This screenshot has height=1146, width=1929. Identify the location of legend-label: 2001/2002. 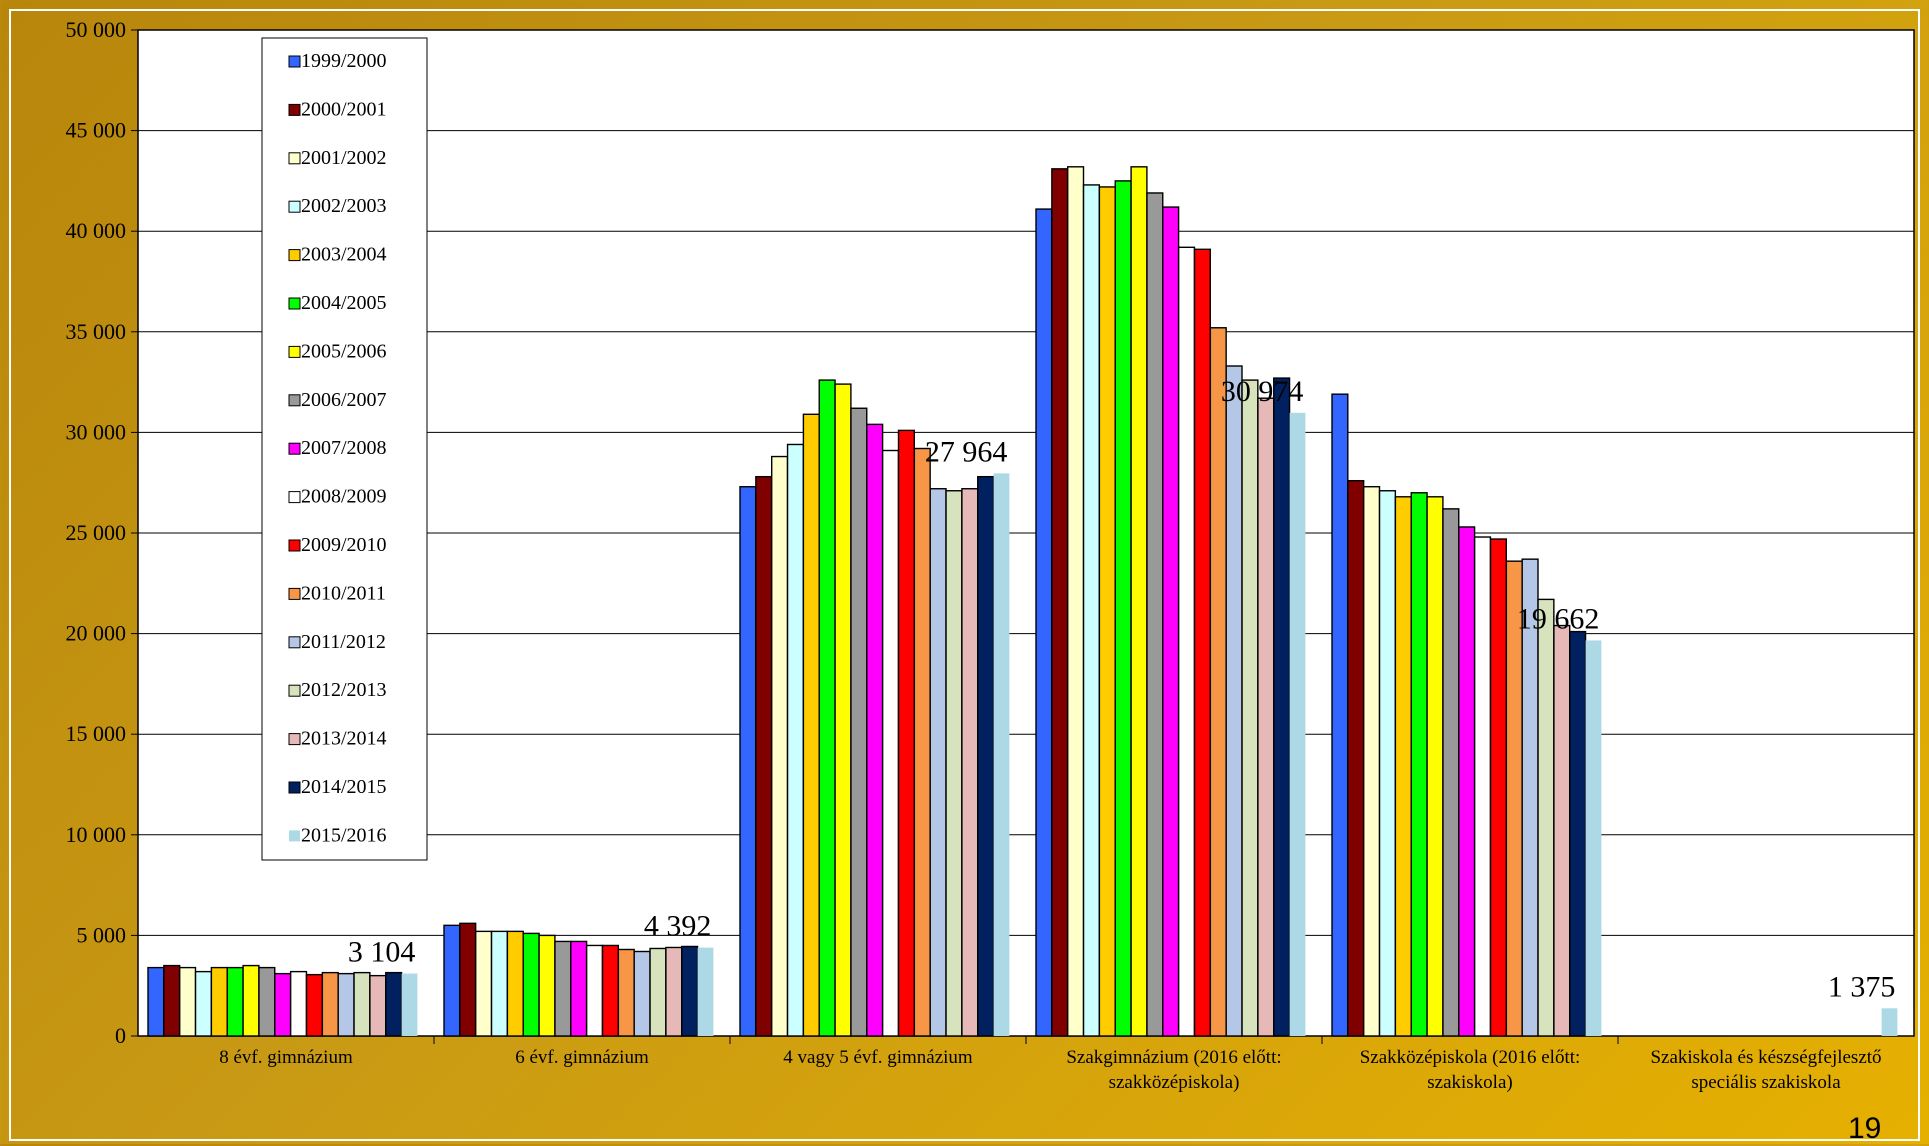
(344, 158).